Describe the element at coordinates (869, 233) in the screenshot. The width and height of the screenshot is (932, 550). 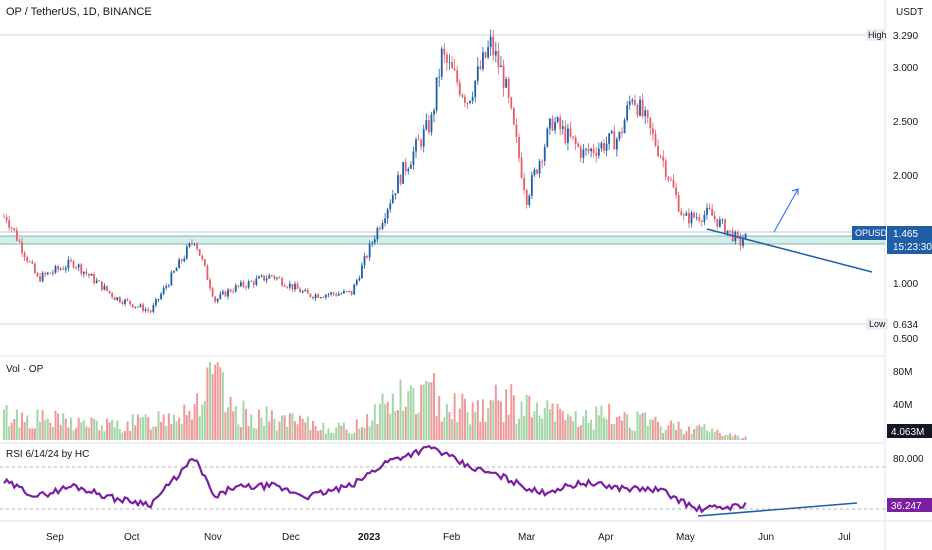
I see `symbol-badge` at that location.